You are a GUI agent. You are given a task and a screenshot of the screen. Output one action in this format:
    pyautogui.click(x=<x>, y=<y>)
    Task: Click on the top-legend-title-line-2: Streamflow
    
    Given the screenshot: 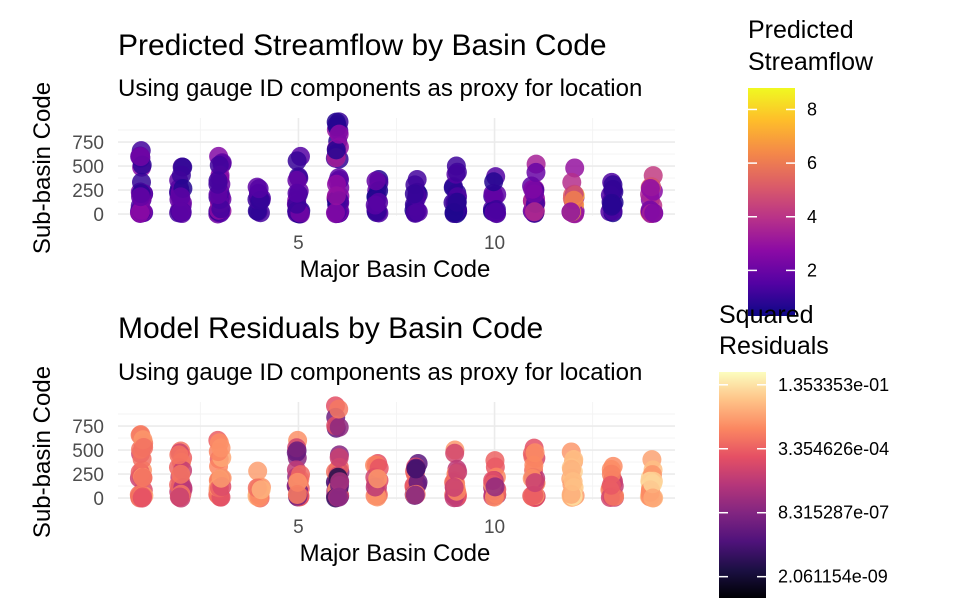 What is the action you would take?
    pyautogui.click(x=811, y=62)
    